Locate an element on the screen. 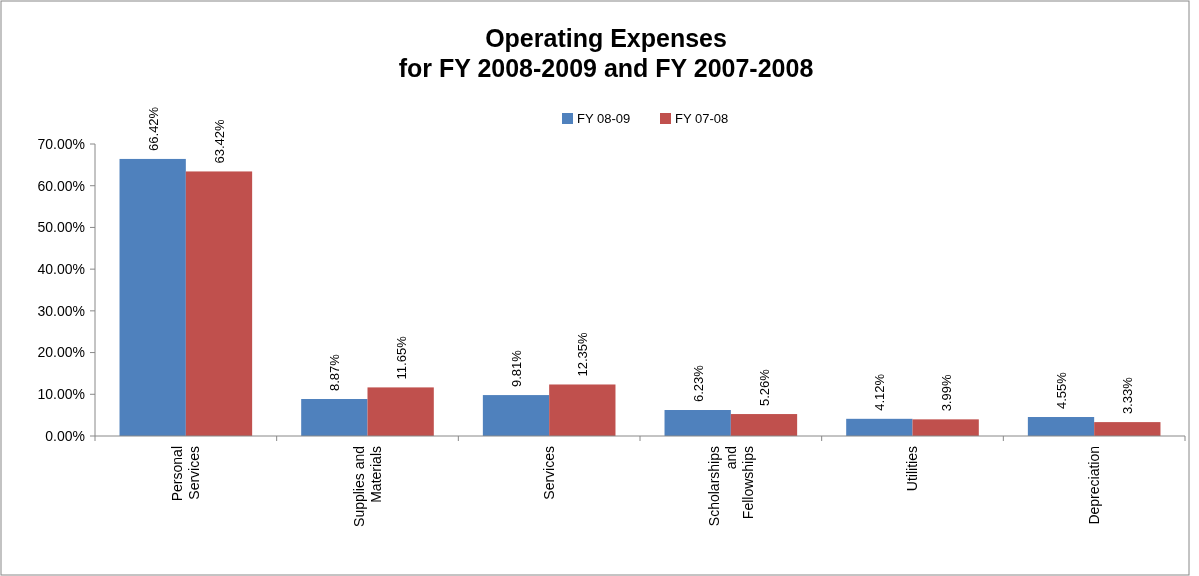 This screenshot has height=576, width=1199. y-tick-label: 10.00% is located at coordinates (61, 394).